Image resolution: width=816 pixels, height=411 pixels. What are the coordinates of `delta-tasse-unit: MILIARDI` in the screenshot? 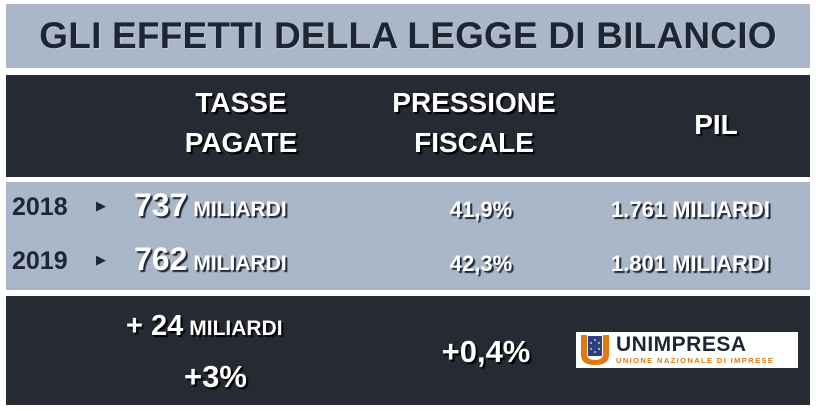 It's located at (236, 328).